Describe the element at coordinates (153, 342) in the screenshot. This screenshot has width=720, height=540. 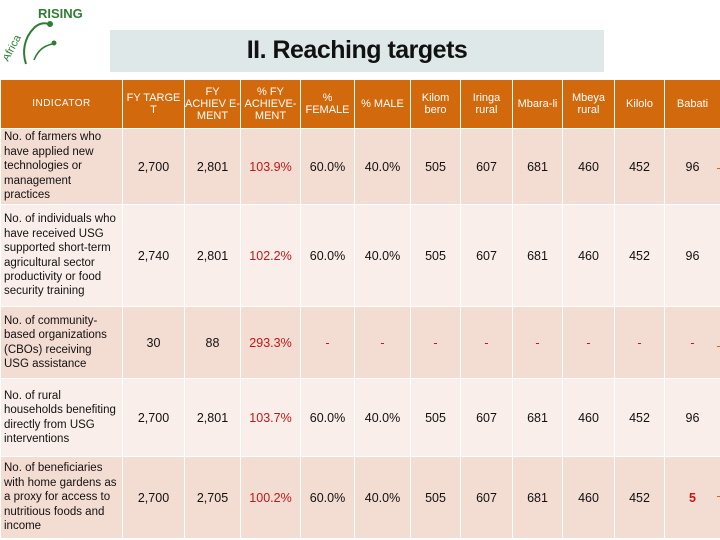
I see `target-cell: 30` at that location.